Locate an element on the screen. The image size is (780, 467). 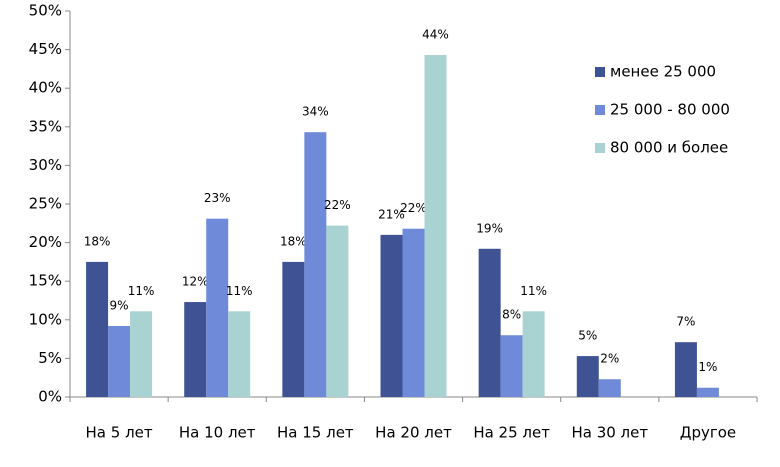
value-label: 7% is located at coordinates (685, 322).